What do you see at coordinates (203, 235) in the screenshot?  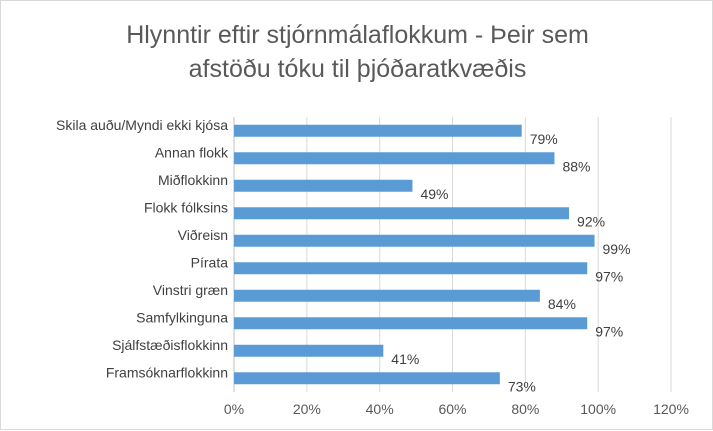 I see `category-label: Viðreisn` at bounding box center [203, 235].